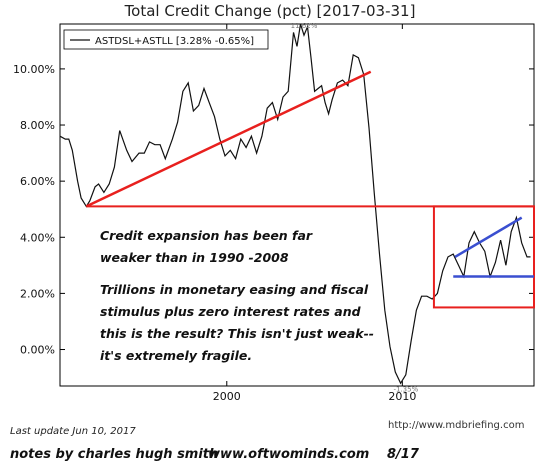  What do you see at coordinates (488, 237) in the screenshot?
I see `blue-trend-line` at bounding box center [488, 237].